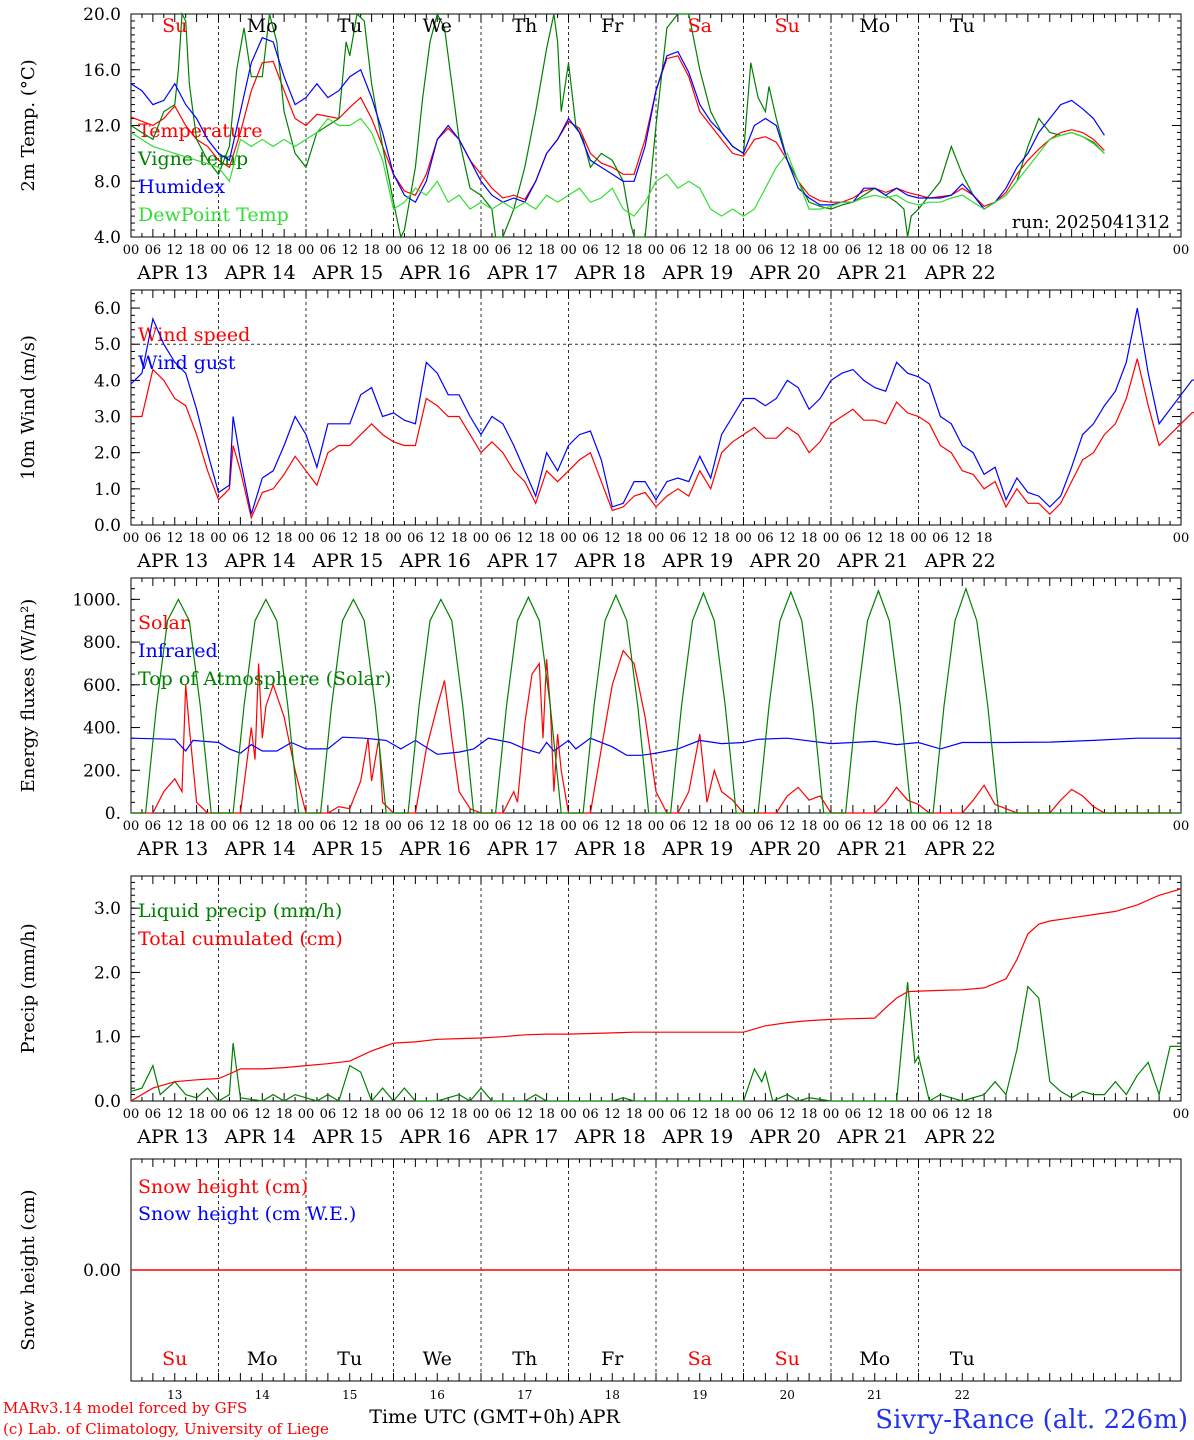 The image size is (1194, 1440). Describe the element at coordinates (102, 729) in the screenshot. I see `y-tick-label: 400.` at that location.